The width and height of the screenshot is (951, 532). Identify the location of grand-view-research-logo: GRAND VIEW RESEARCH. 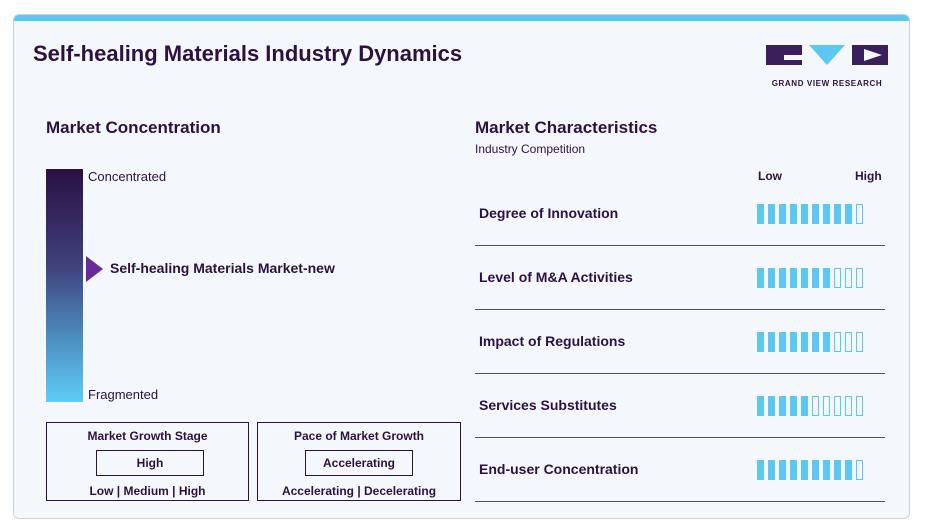
(827, 65).